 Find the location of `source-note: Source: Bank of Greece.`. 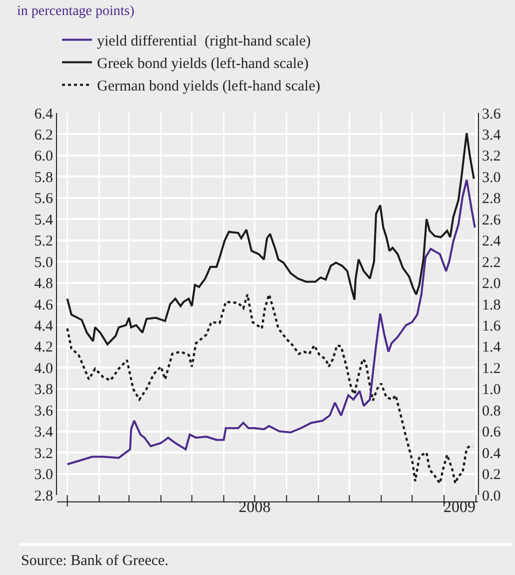

source-note: Source: Bank of Greece. is located at coordinates (94, 561).